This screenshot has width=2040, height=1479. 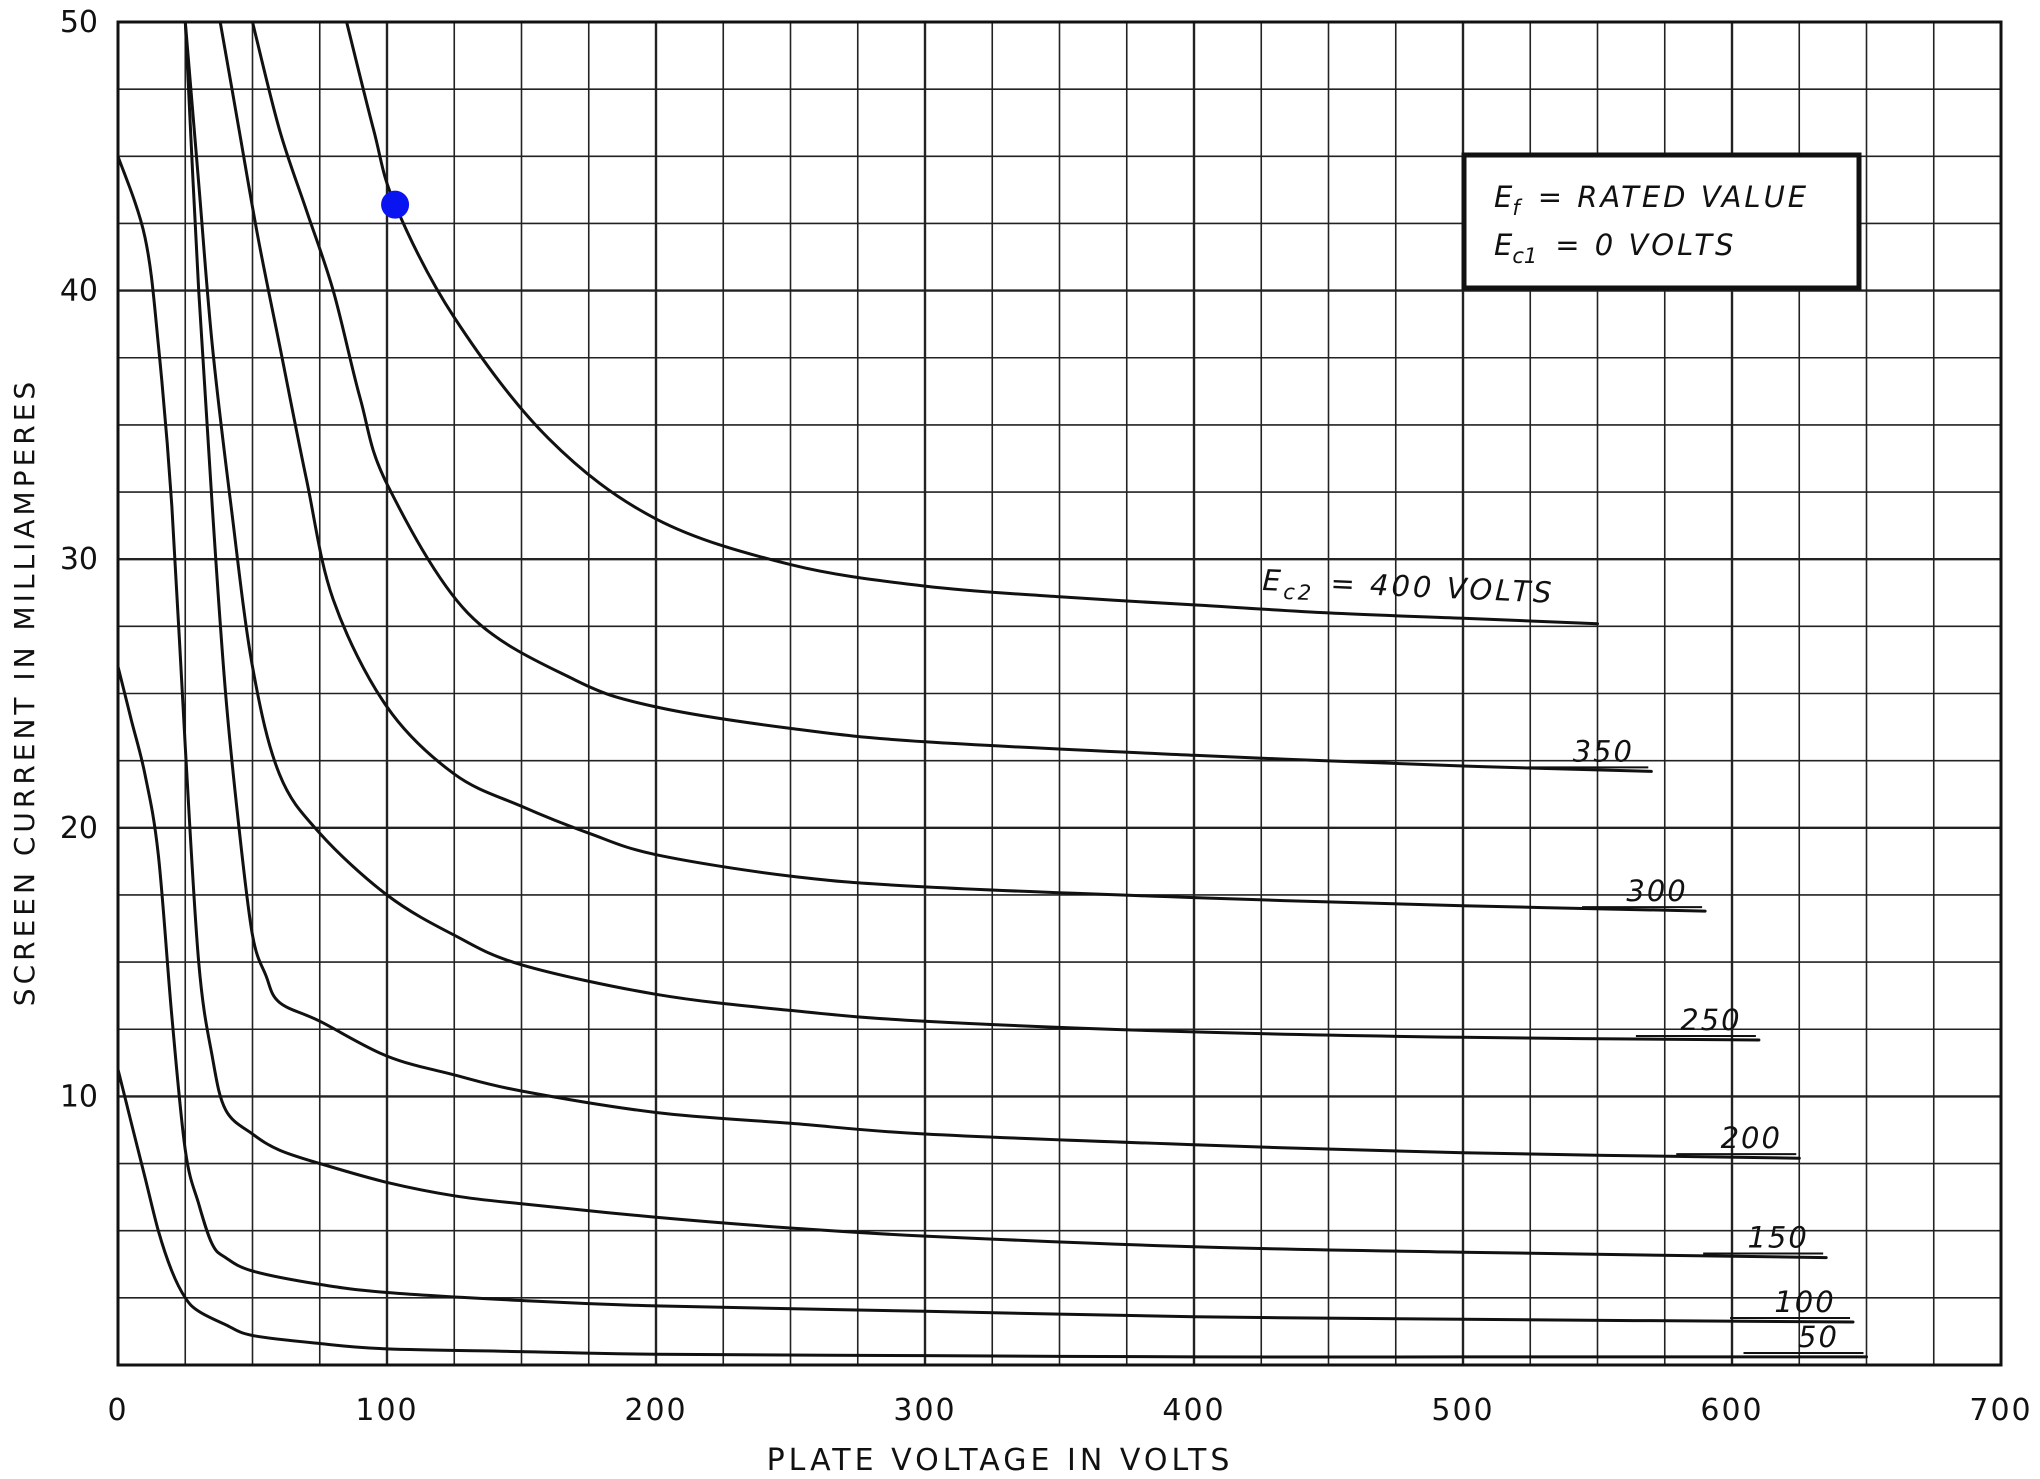 I want to click on y-tick-label: 20, so click(x=79, y=828).